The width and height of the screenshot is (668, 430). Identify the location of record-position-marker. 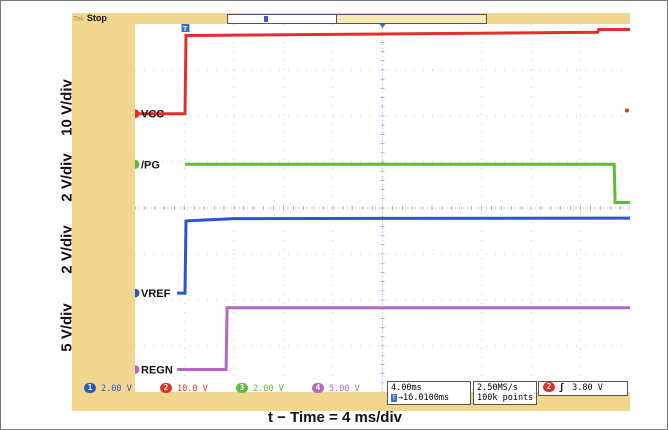
(266, 19).